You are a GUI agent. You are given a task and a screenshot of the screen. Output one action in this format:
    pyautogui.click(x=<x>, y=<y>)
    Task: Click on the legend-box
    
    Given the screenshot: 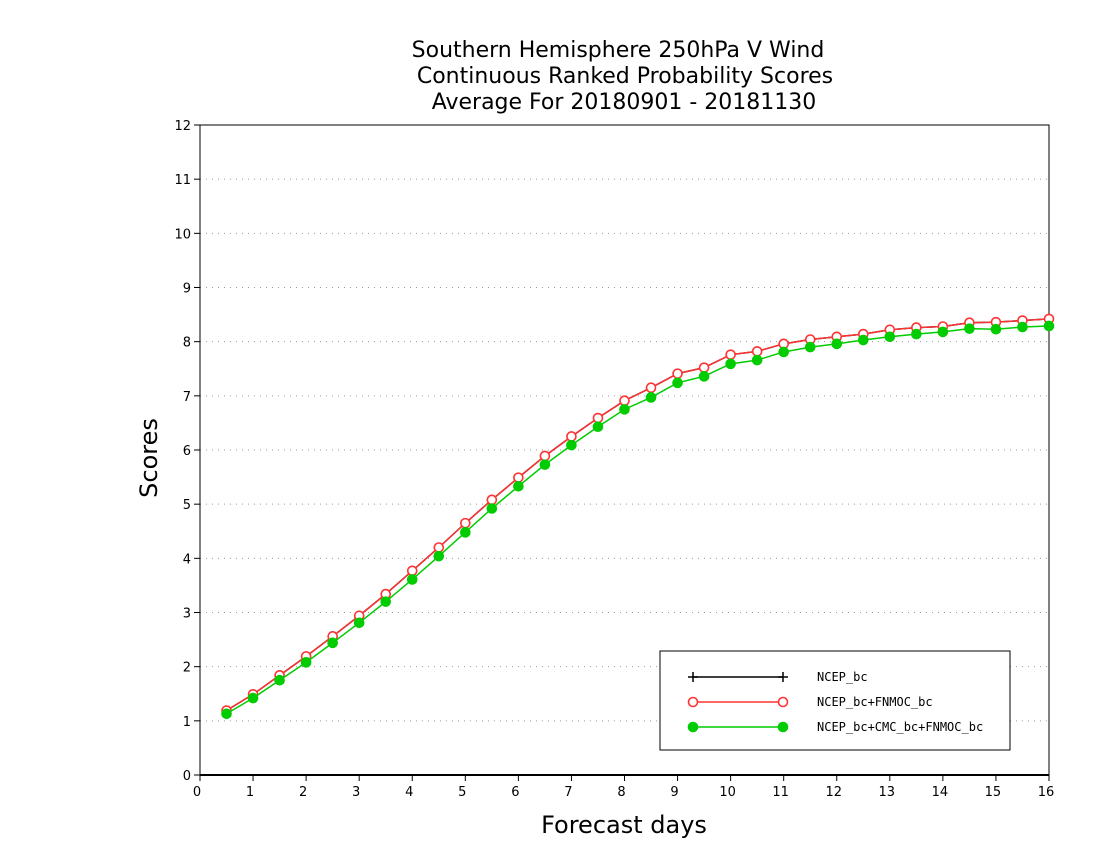 What is the action you would take?
    pyautogui.click(x=835, y=700)
    